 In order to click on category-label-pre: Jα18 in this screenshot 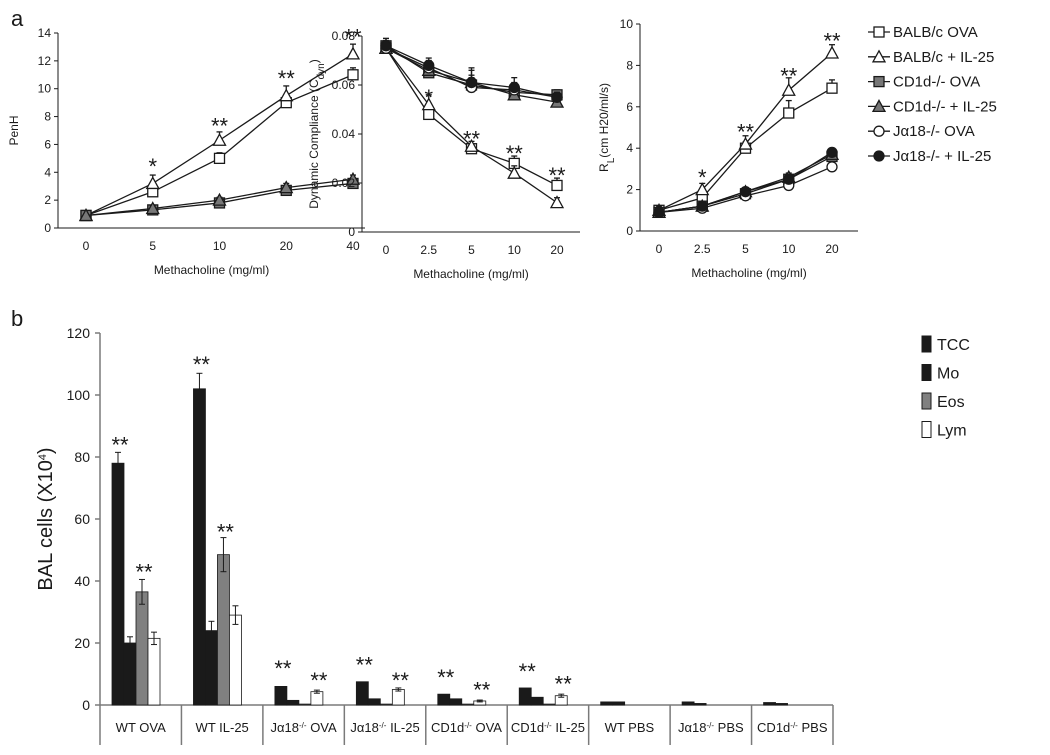, I will do `click(285, 727)`.